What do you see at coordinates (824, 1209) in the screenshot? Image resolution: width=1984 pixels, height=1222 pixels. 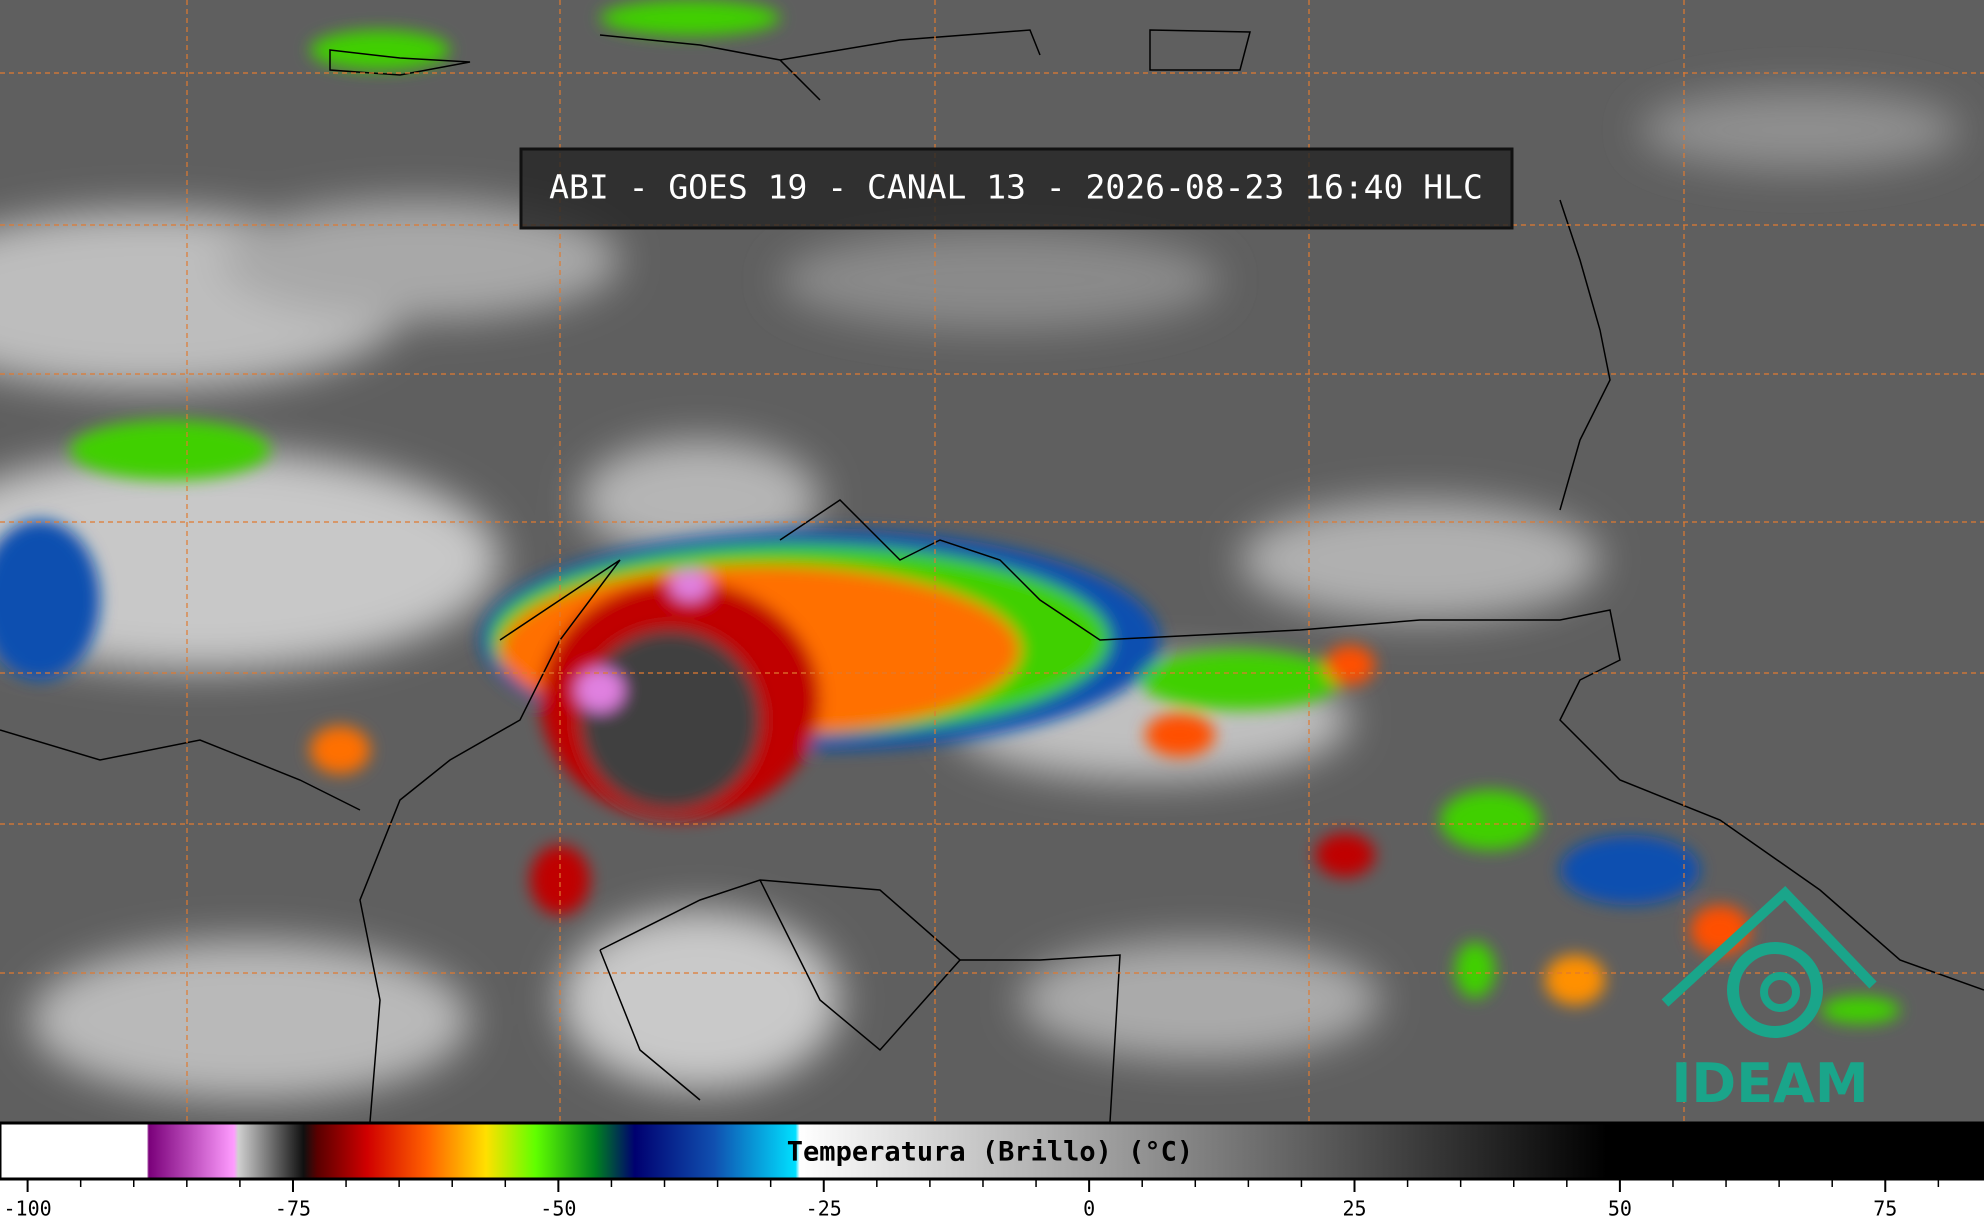 I see `colorbar-tick-label: -25` at bounding box center [824, 1209].